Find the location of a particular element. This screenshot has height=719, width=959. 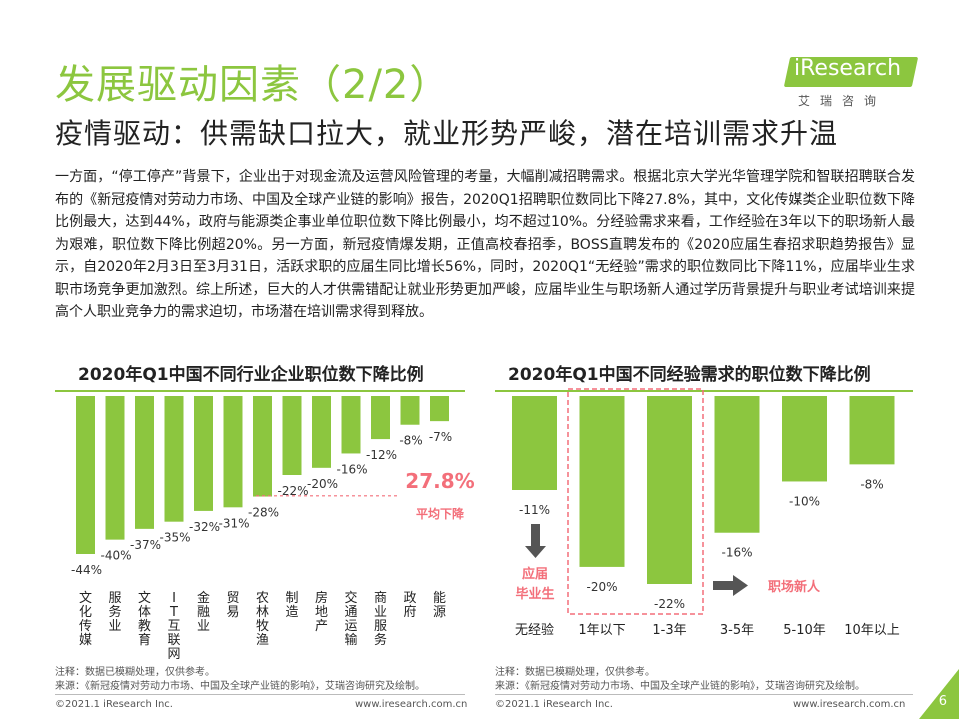

chart2-category-label-6: 10年以上 is located at coordinates (872, 630).